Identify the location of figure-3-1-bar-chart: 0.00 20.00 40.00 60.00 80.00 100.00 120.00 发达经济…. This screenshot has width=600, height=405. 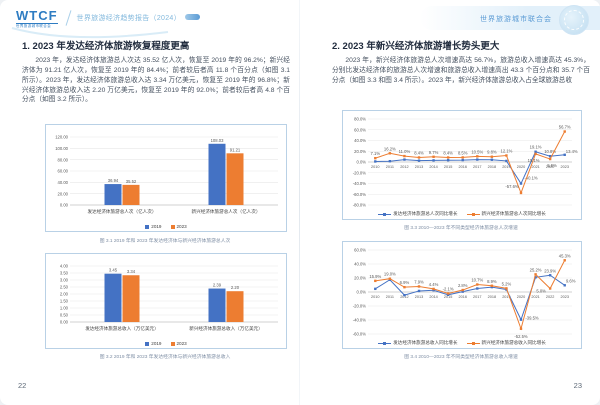
(166, 178).